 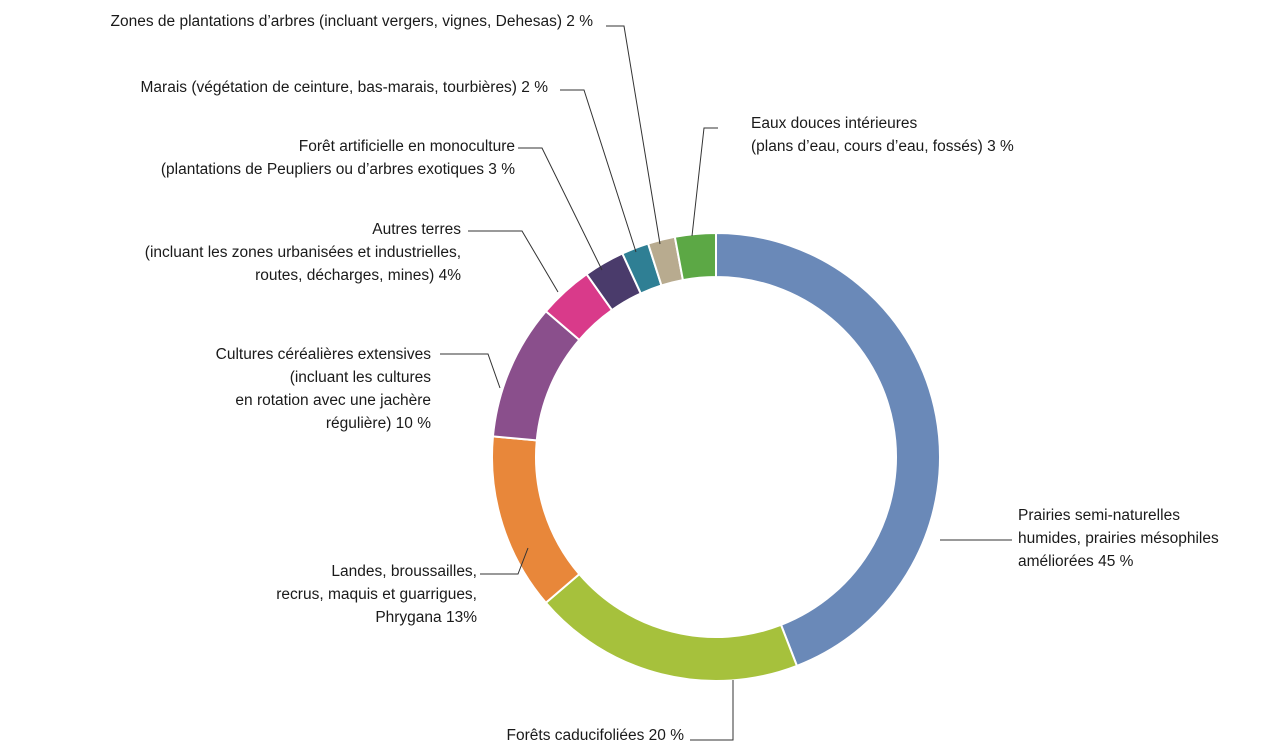 I want to click on slice-landes, so click(x=536, y=520).